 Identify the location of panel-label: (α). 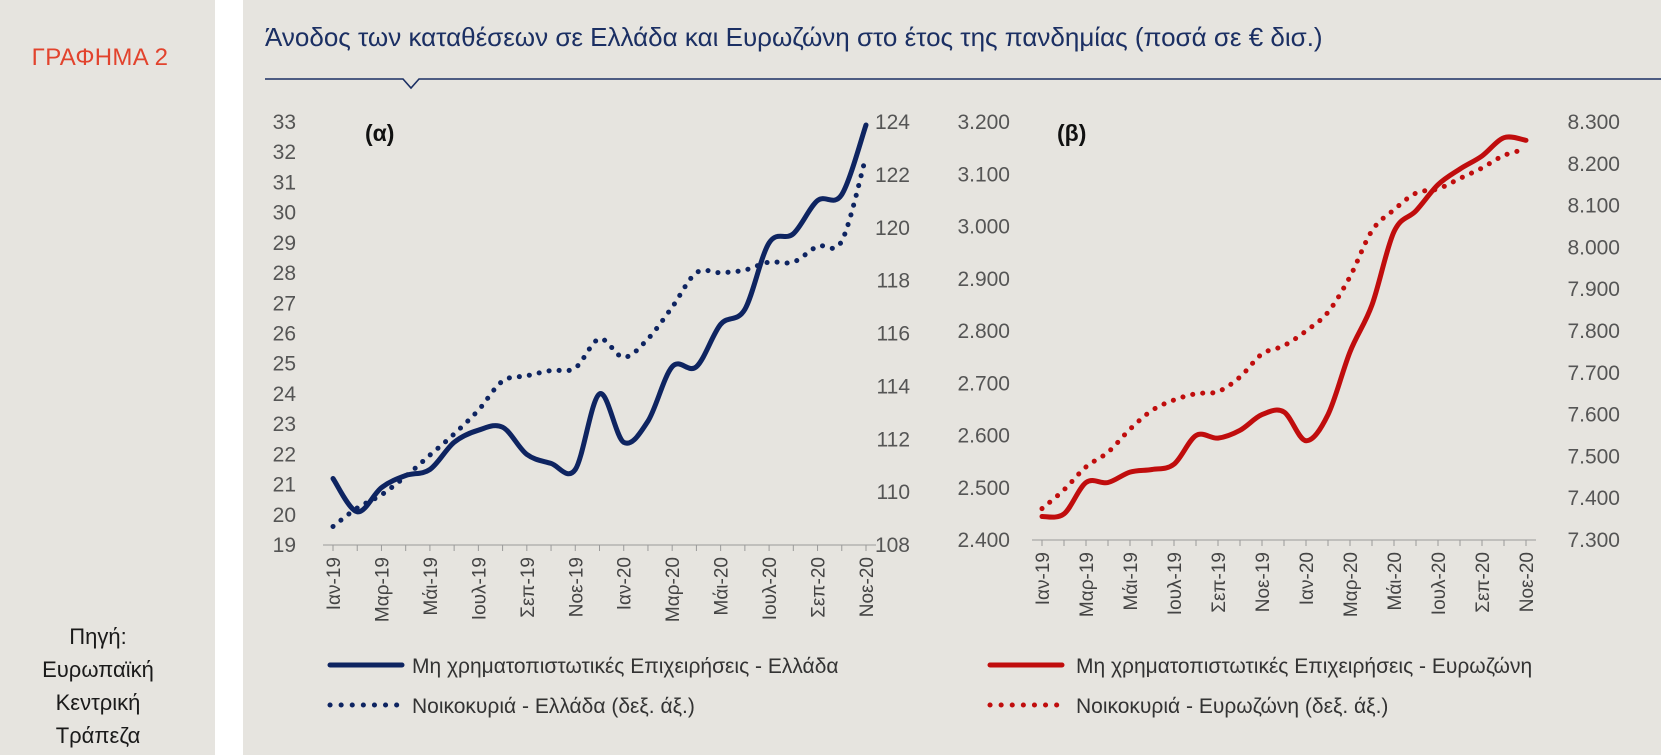
(379, 133).